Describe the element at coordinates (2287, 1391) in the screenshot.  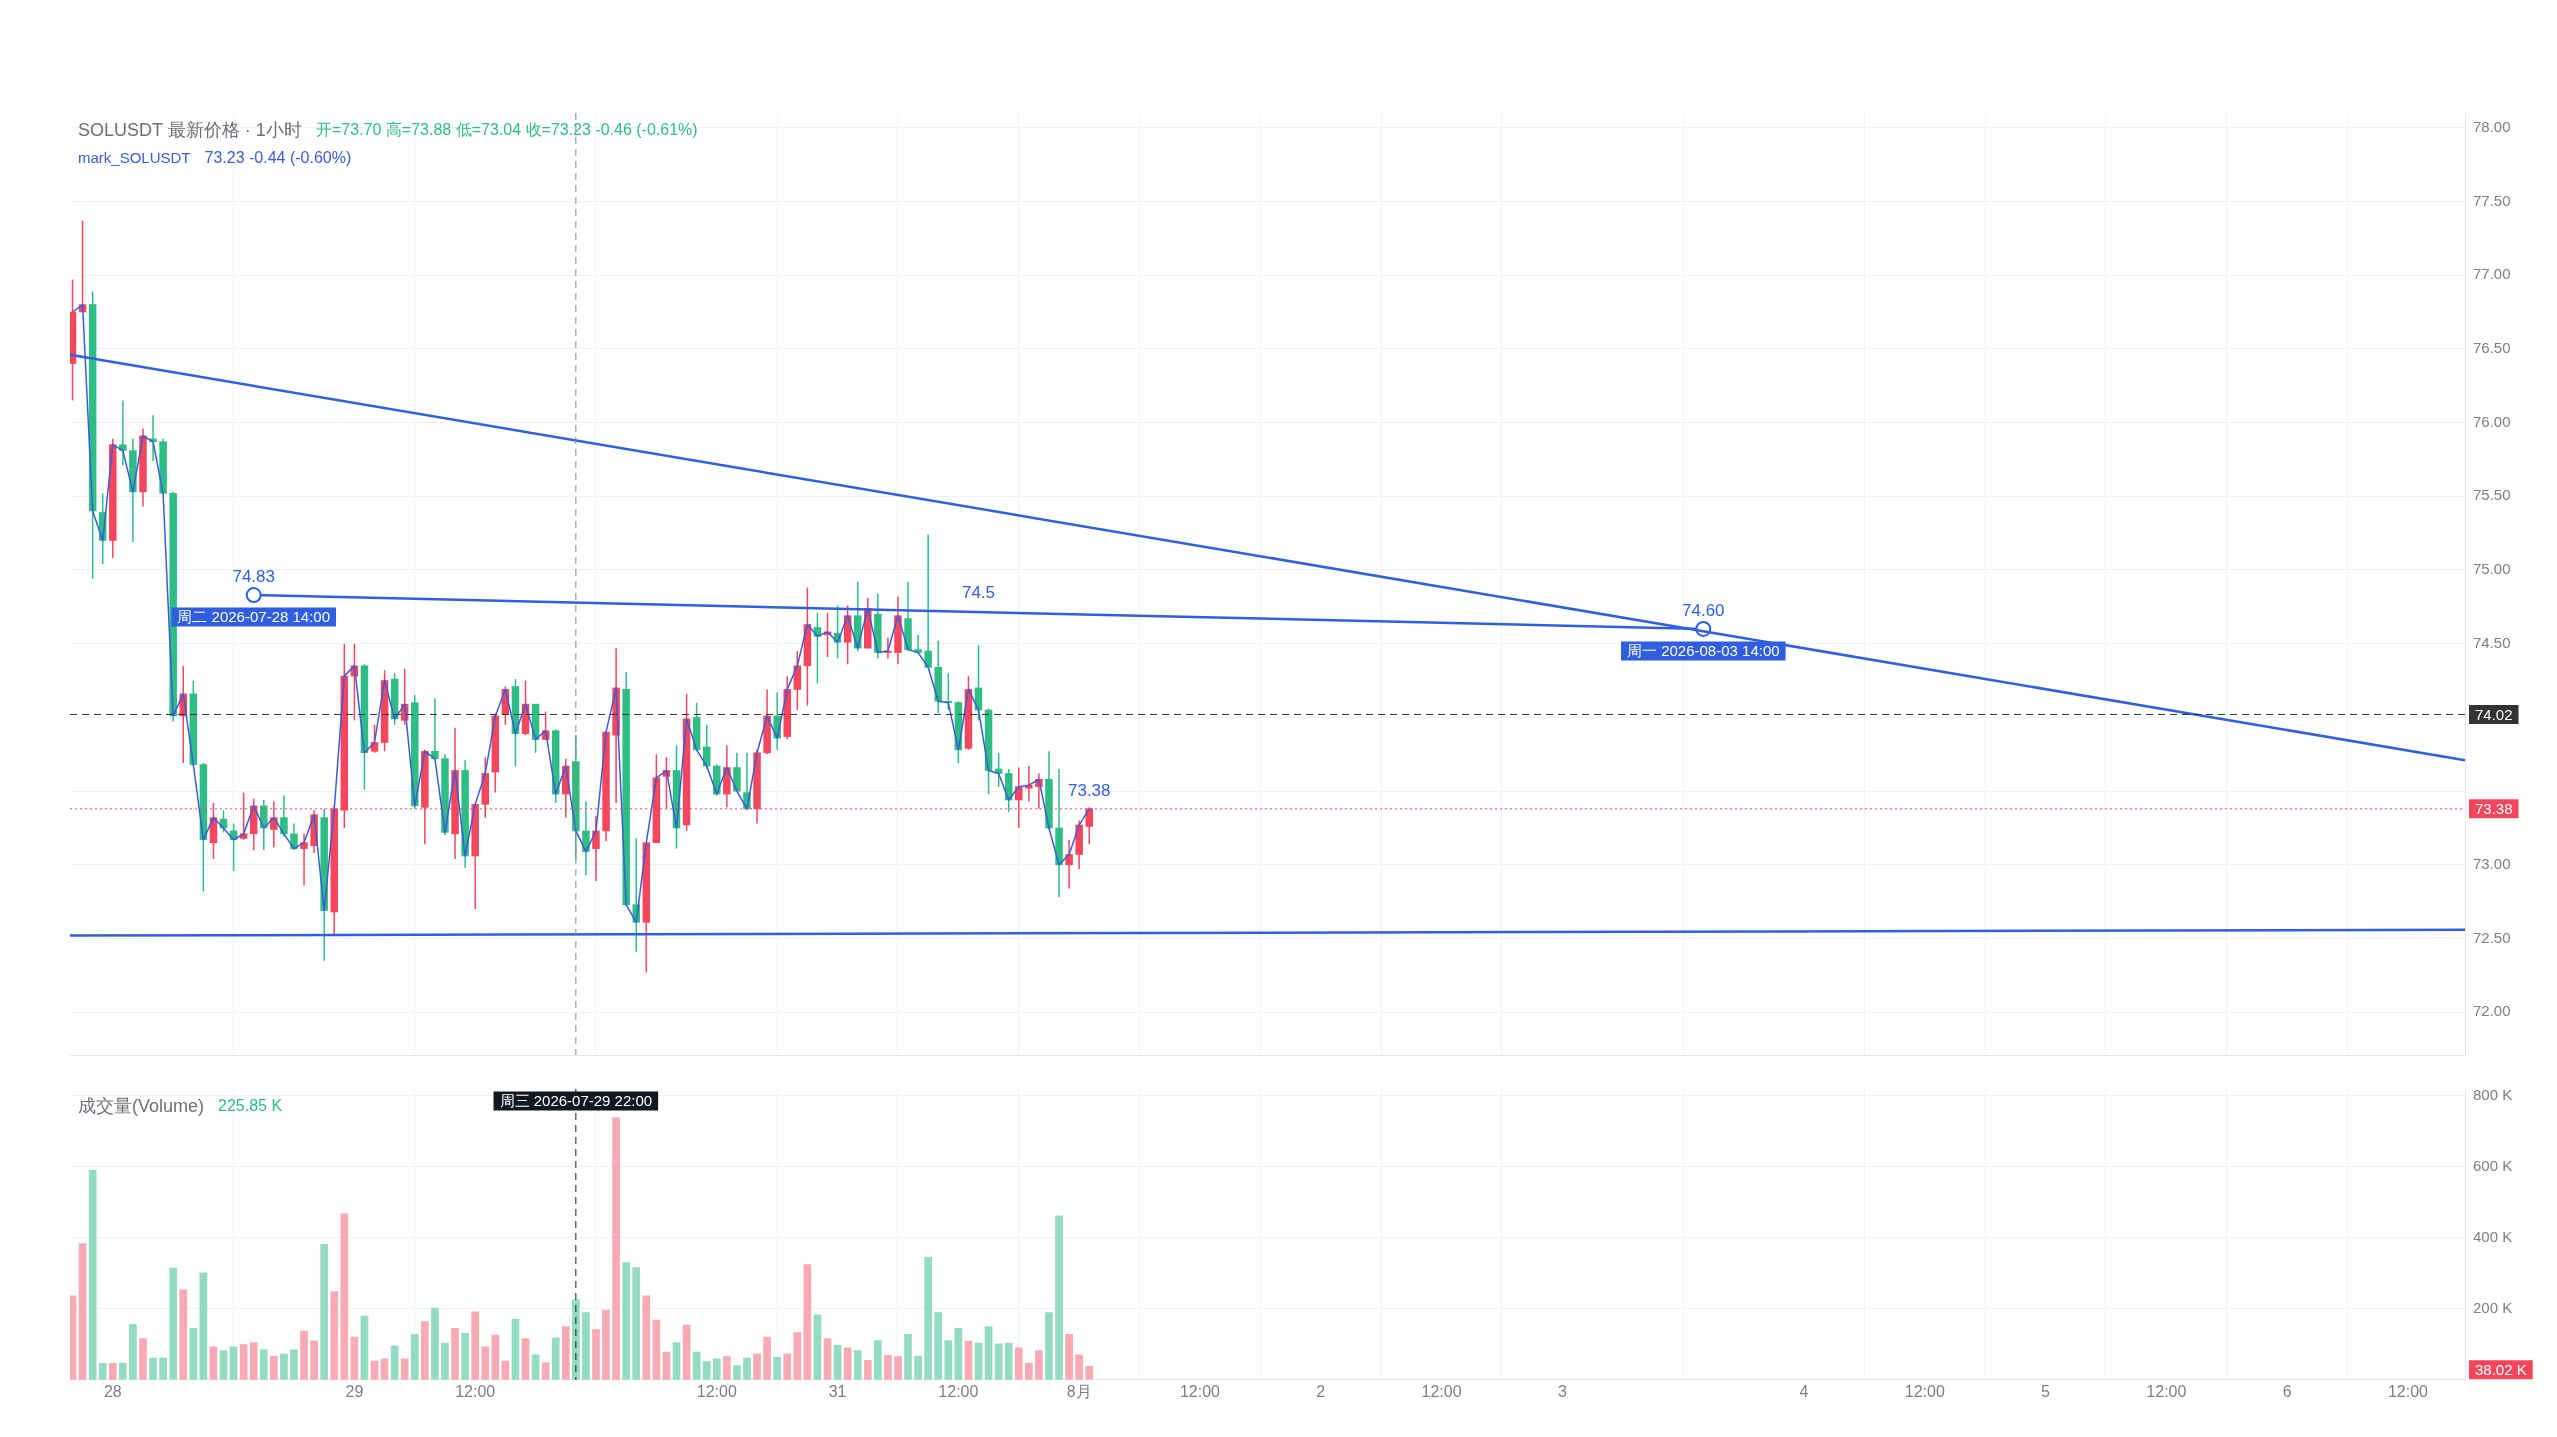
I see `x-tick-label: 6` at that location.